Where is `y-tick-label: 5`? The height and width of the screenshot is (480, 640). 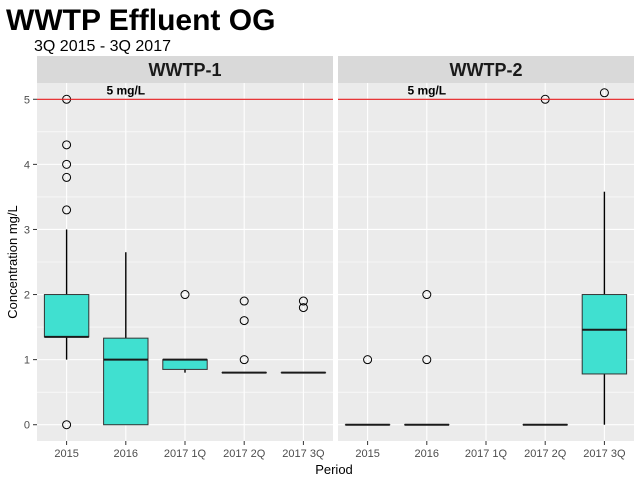
y-tick-label: 5 is located at coordinates (27, 100).